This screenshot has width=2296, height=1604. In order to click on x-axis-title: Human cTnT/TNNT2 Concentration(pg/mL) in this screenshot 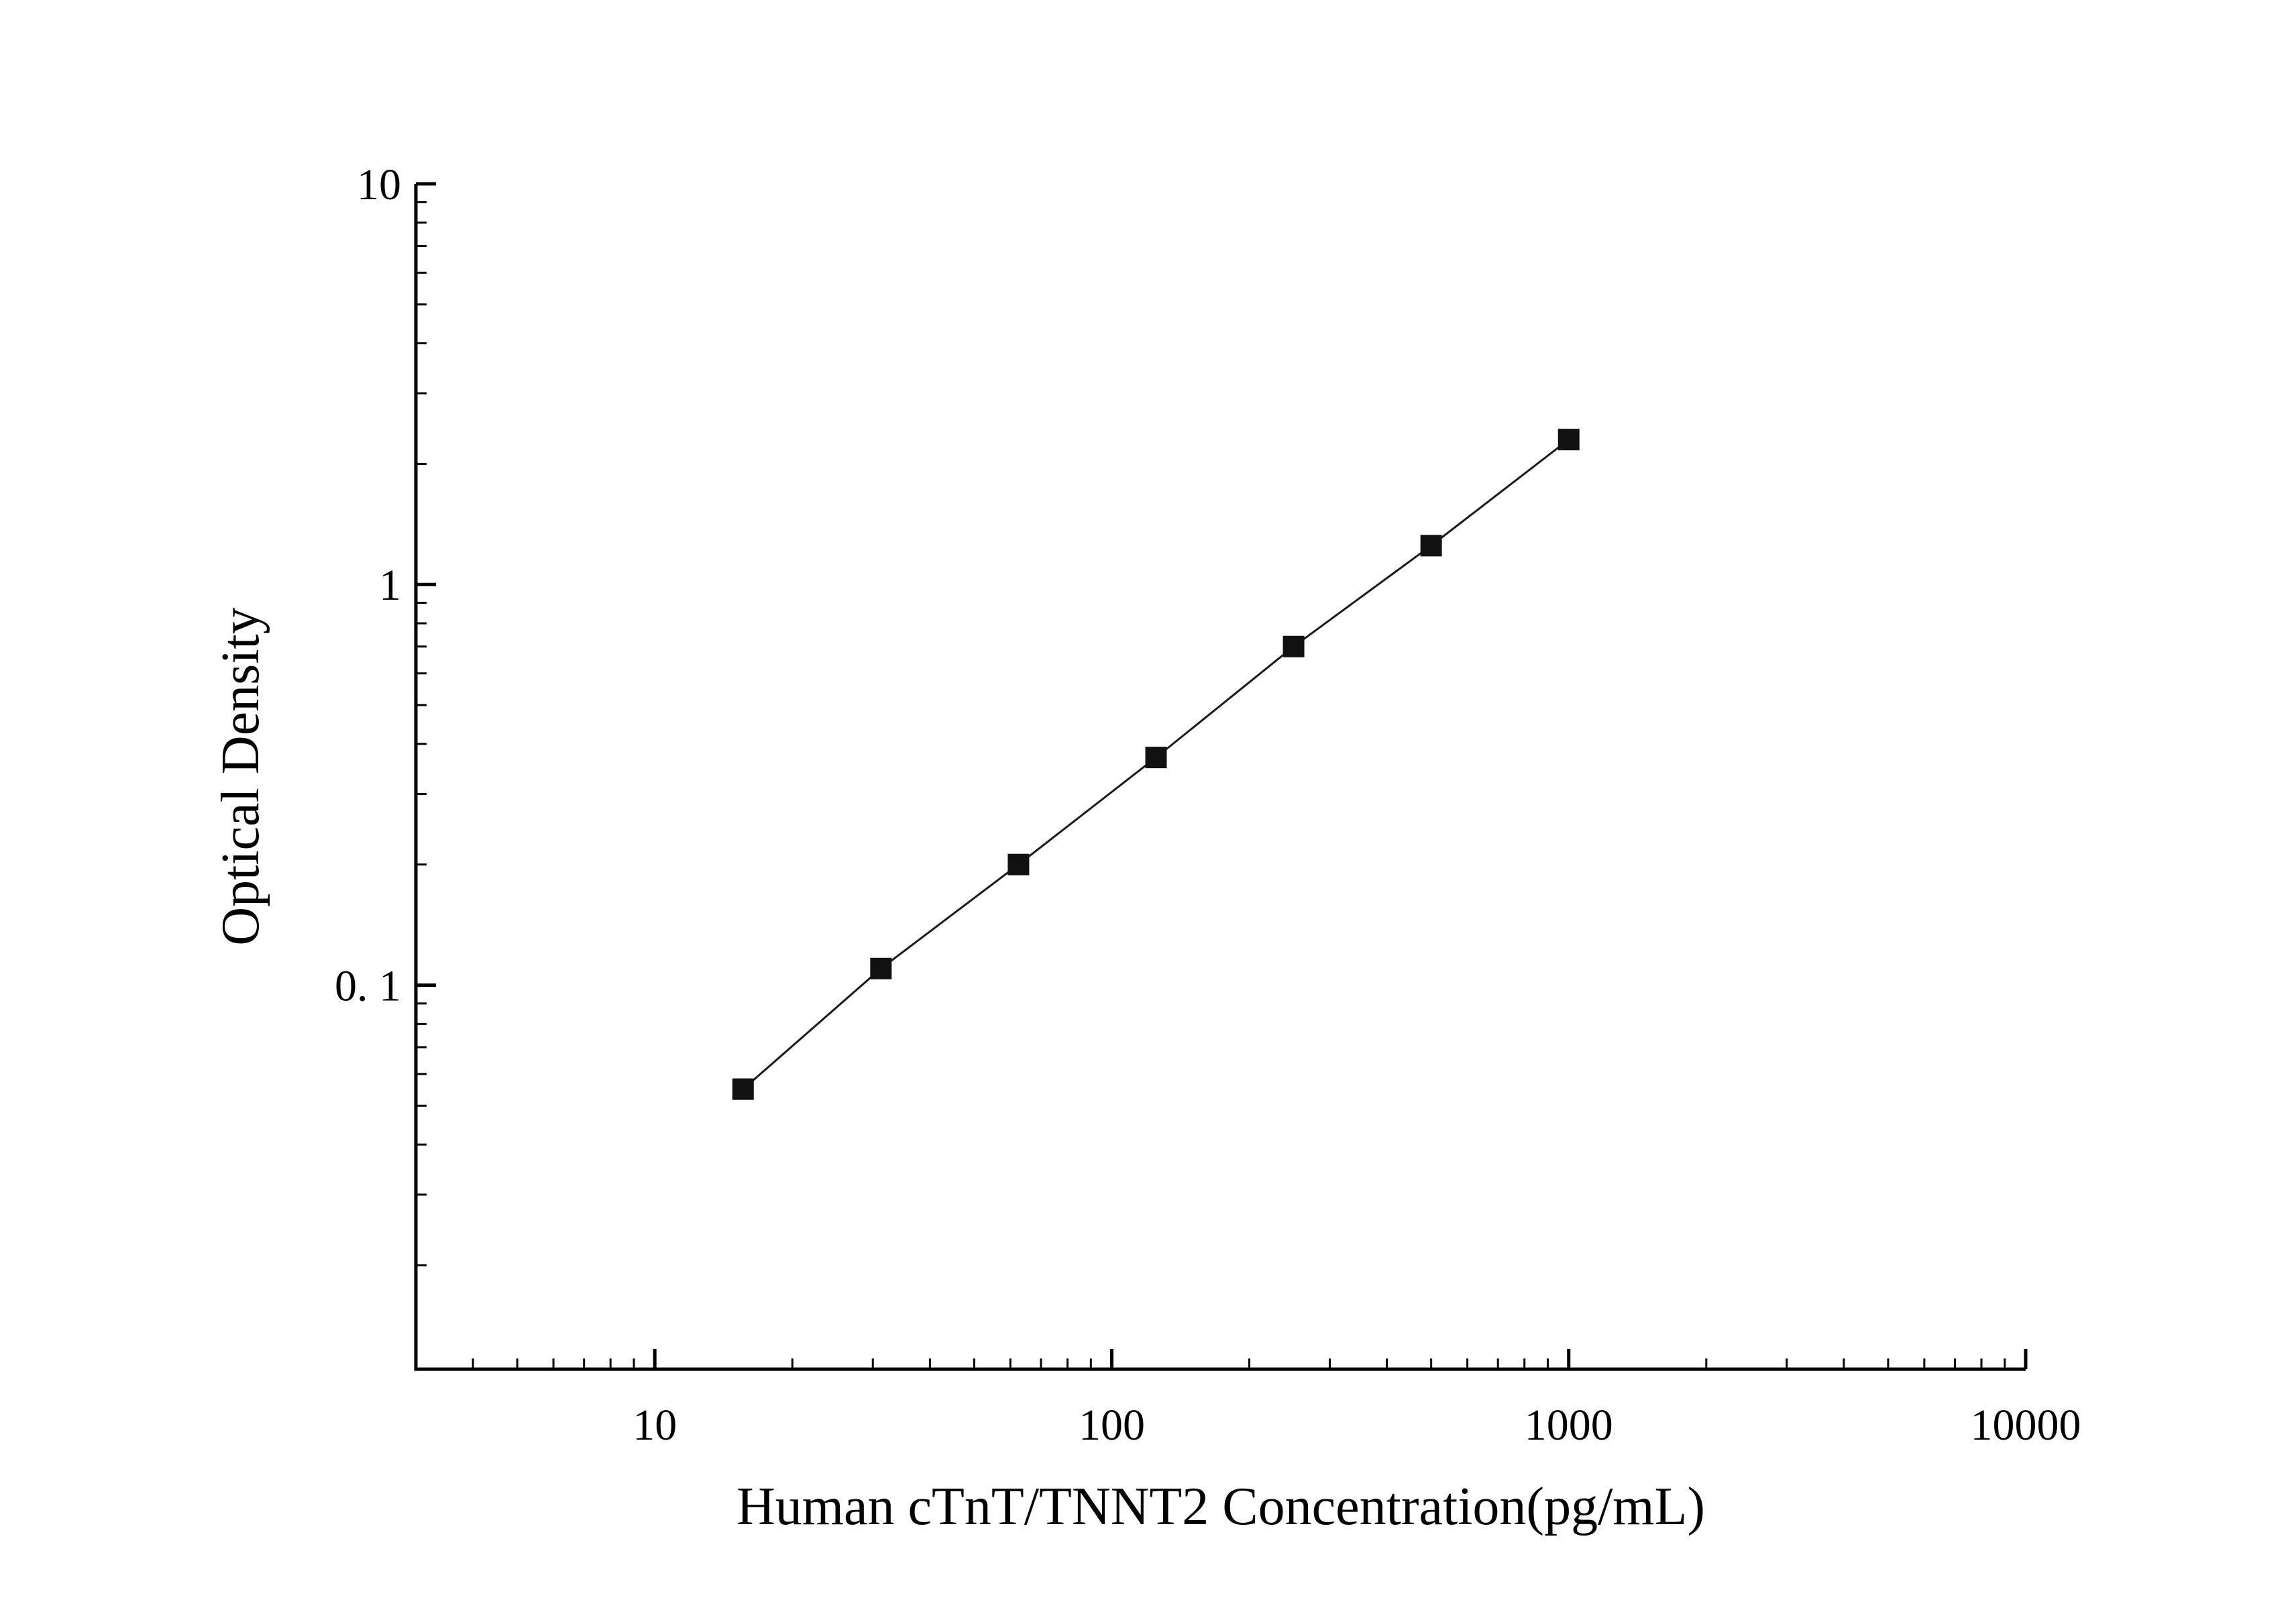, I will do `click(1220, 1506)`.